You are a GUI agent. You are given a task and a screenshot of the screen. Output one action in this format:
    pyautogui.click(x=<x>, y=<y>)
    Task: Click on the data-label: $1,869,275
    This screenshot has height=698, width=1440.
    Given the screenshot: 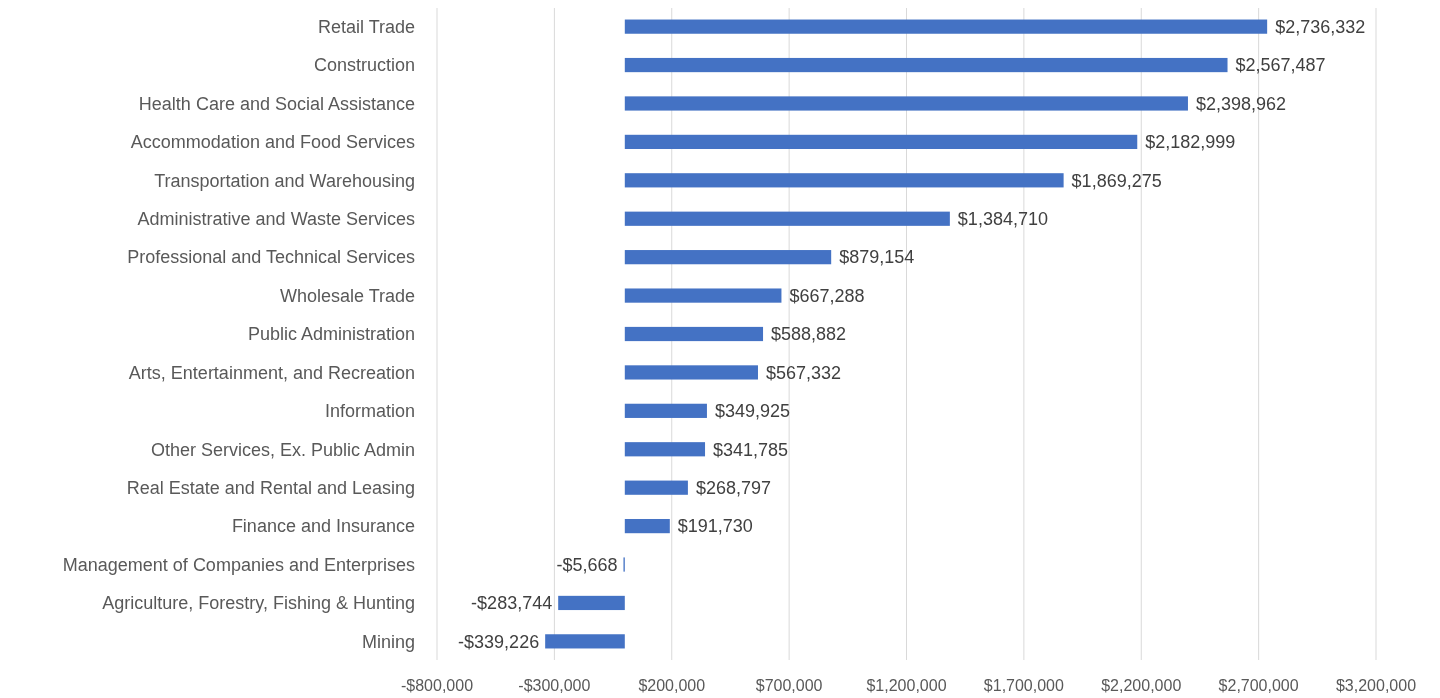 What is the action you would take?
    pyautogui.click(x=1116, y=180)
    